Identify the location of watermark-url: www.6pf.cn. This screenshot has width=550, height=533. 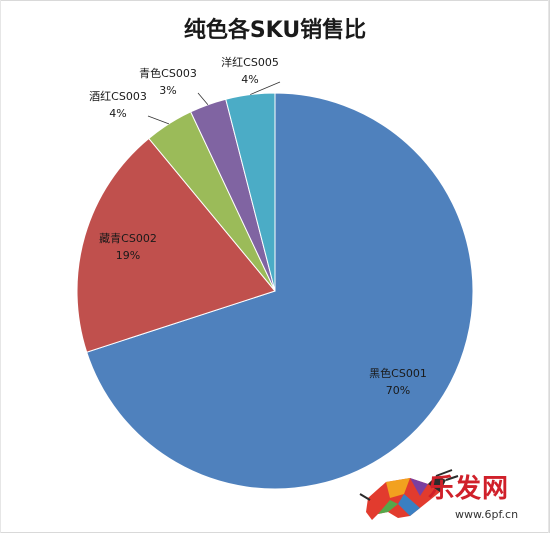
(487, 514).